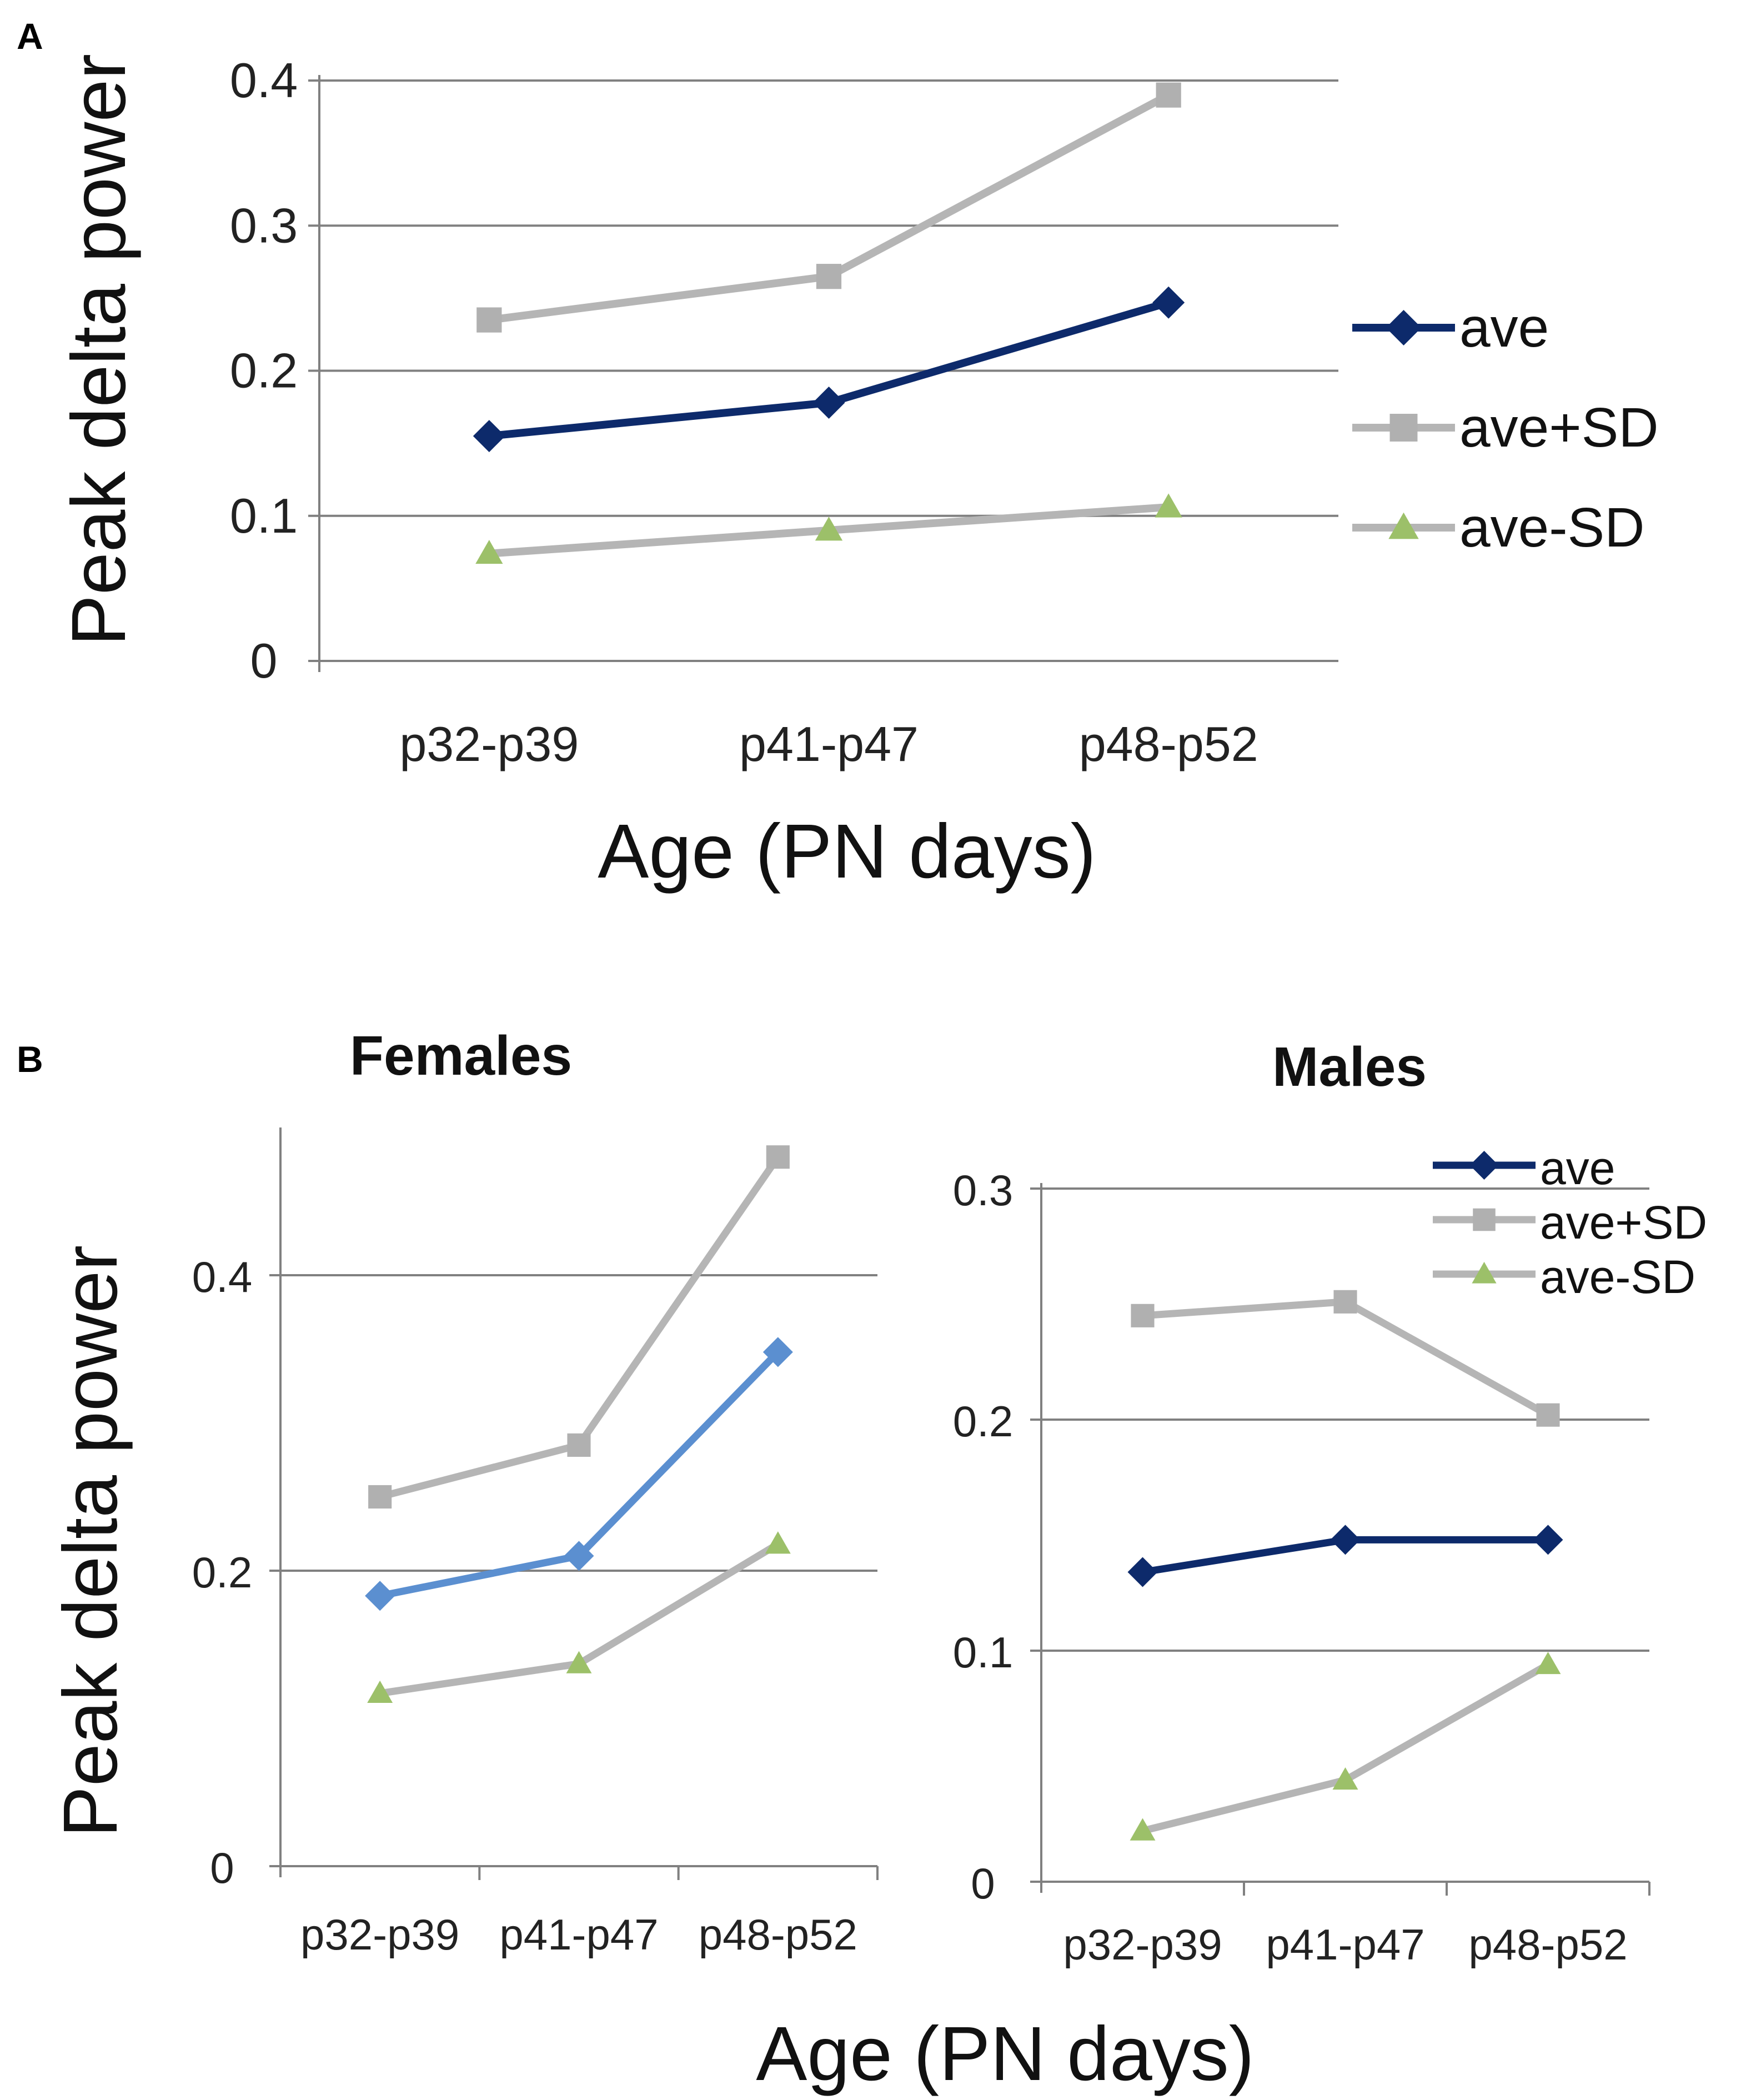 The height and width of the screenshot is (2100, 1756). What do you see at coordinates (1345, 1945) in the screenshot?
I see `chart-males-x-tick-label: p41-p47` at bounding box center [1345, 1945].